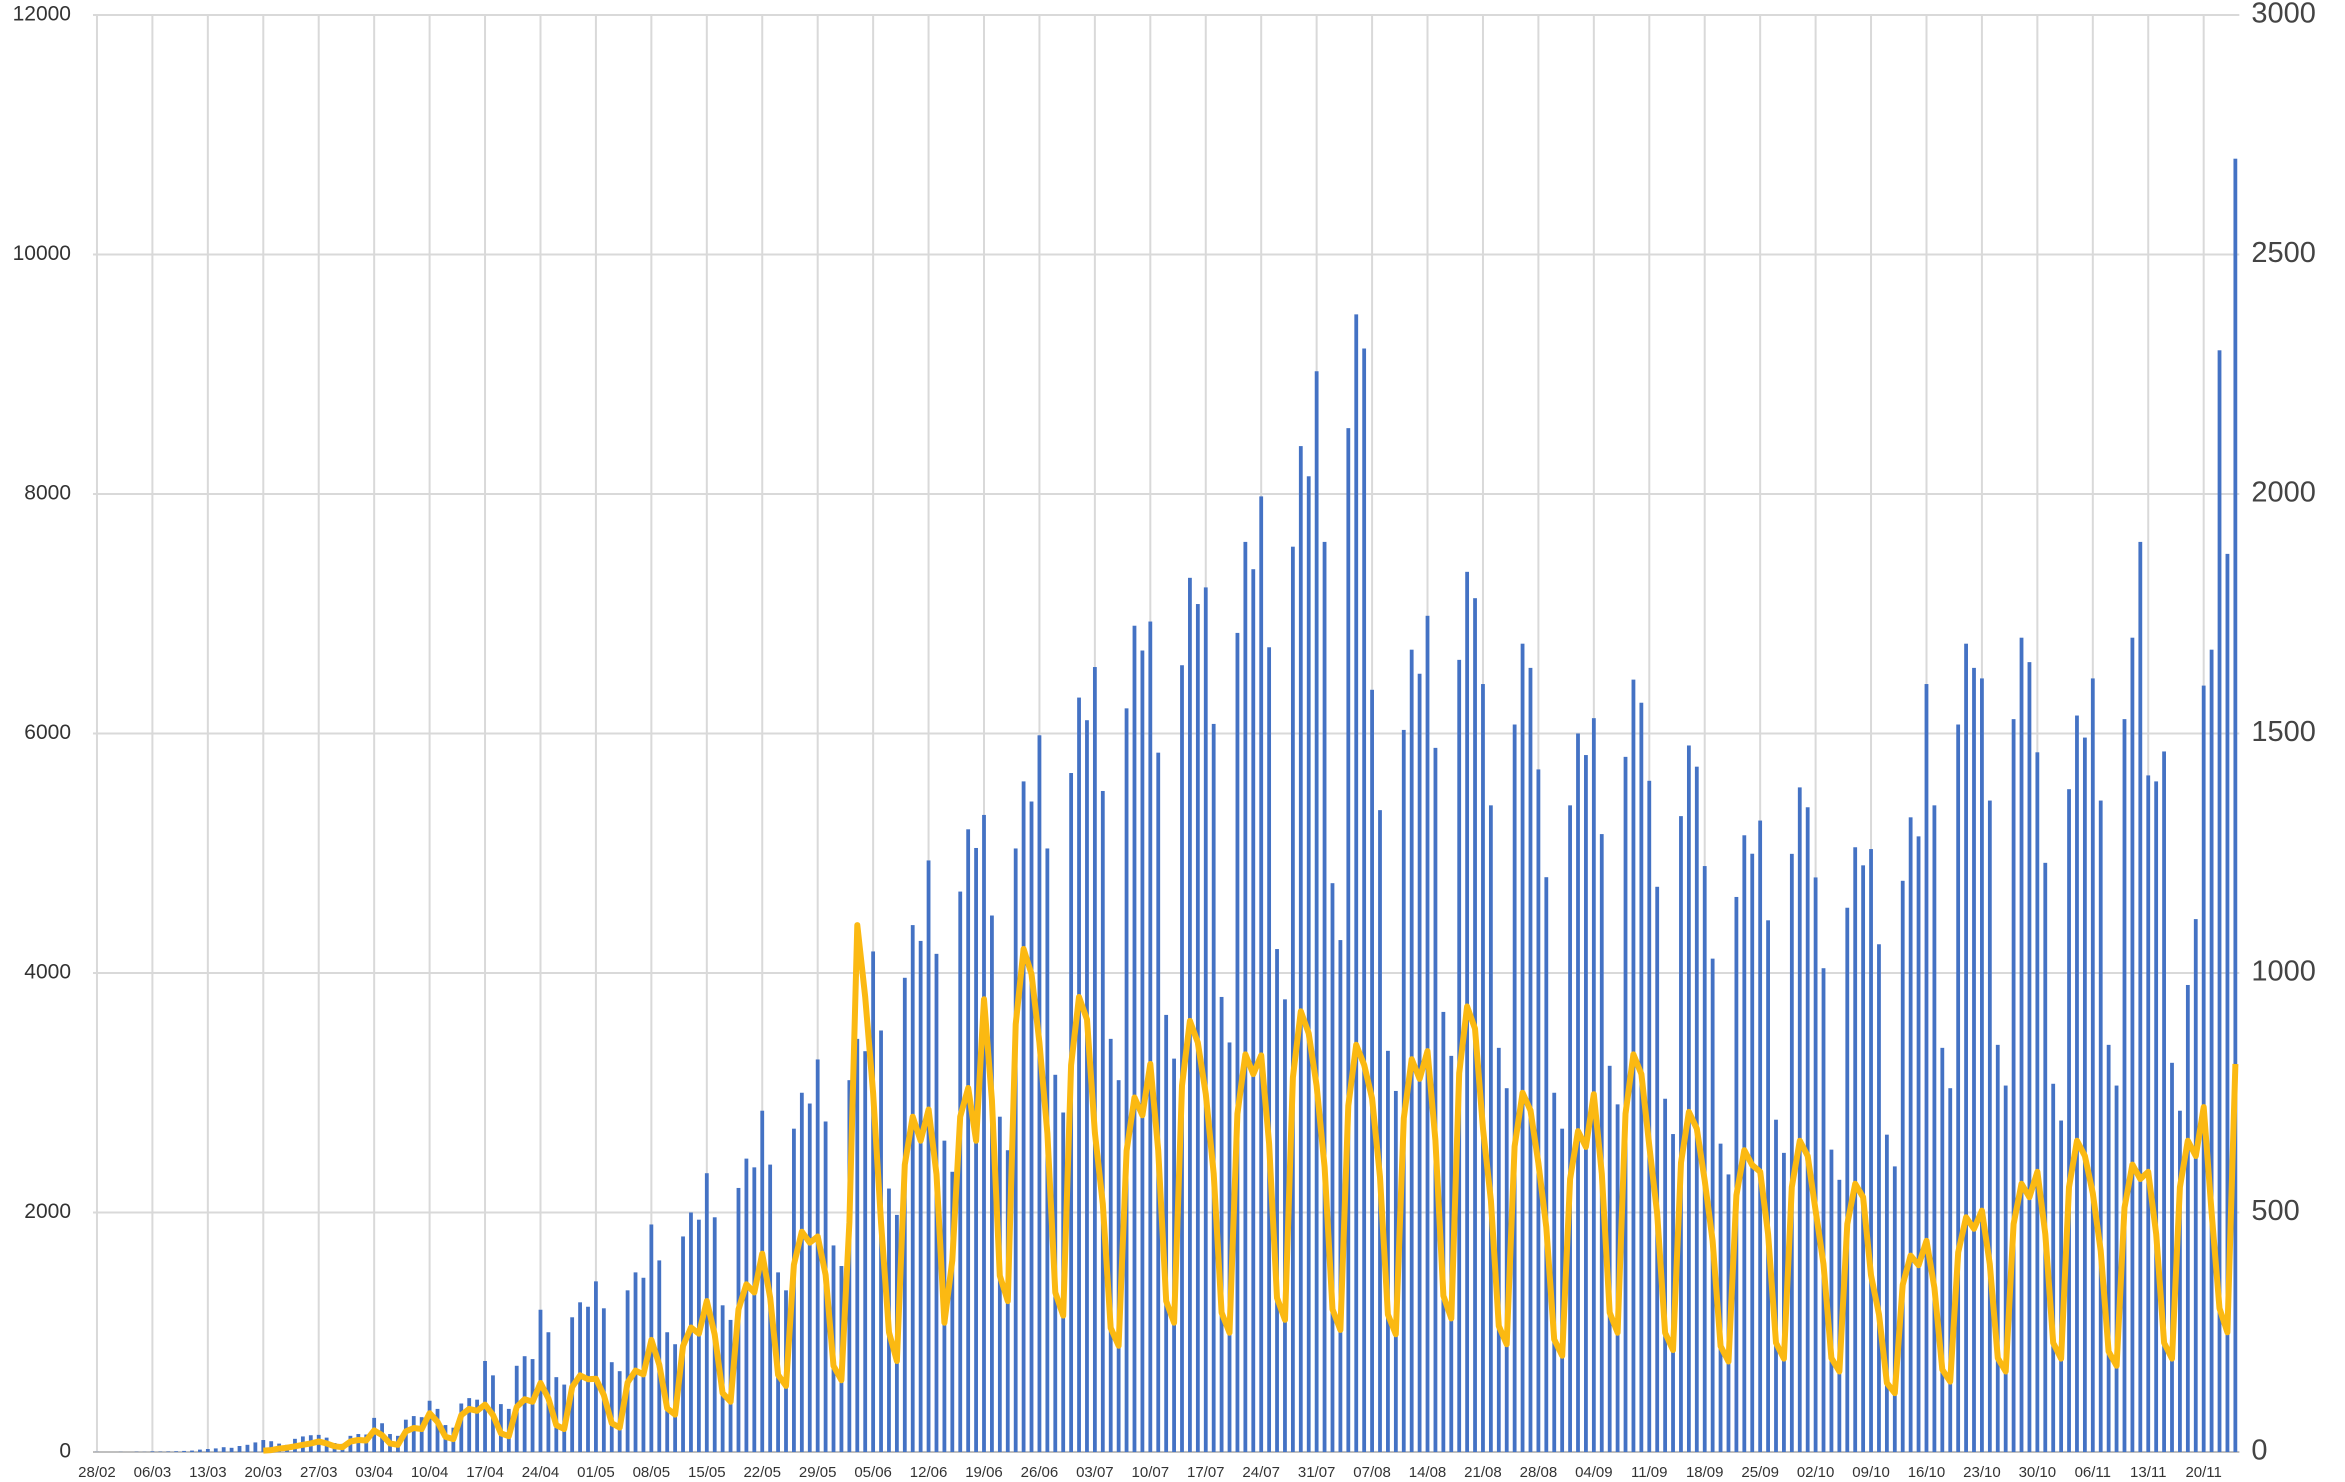 The height and width of the screenshot is (1482, 2345). Describe the element at coordinates (42, 14) in the screenshot. I see `y-tick-label: 12000` at that location.